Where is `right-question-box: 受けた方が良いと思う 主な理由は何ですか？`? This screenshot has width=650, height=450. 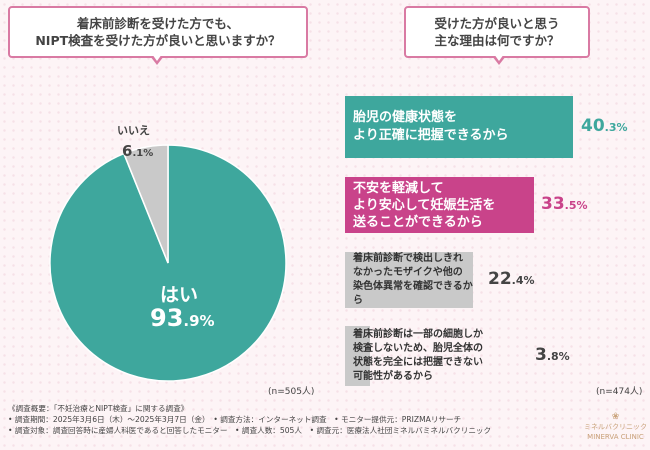 right-question-box: 受けた方が良いと思う 主な理由は何ですか？ is located at coordinates (497, 35).